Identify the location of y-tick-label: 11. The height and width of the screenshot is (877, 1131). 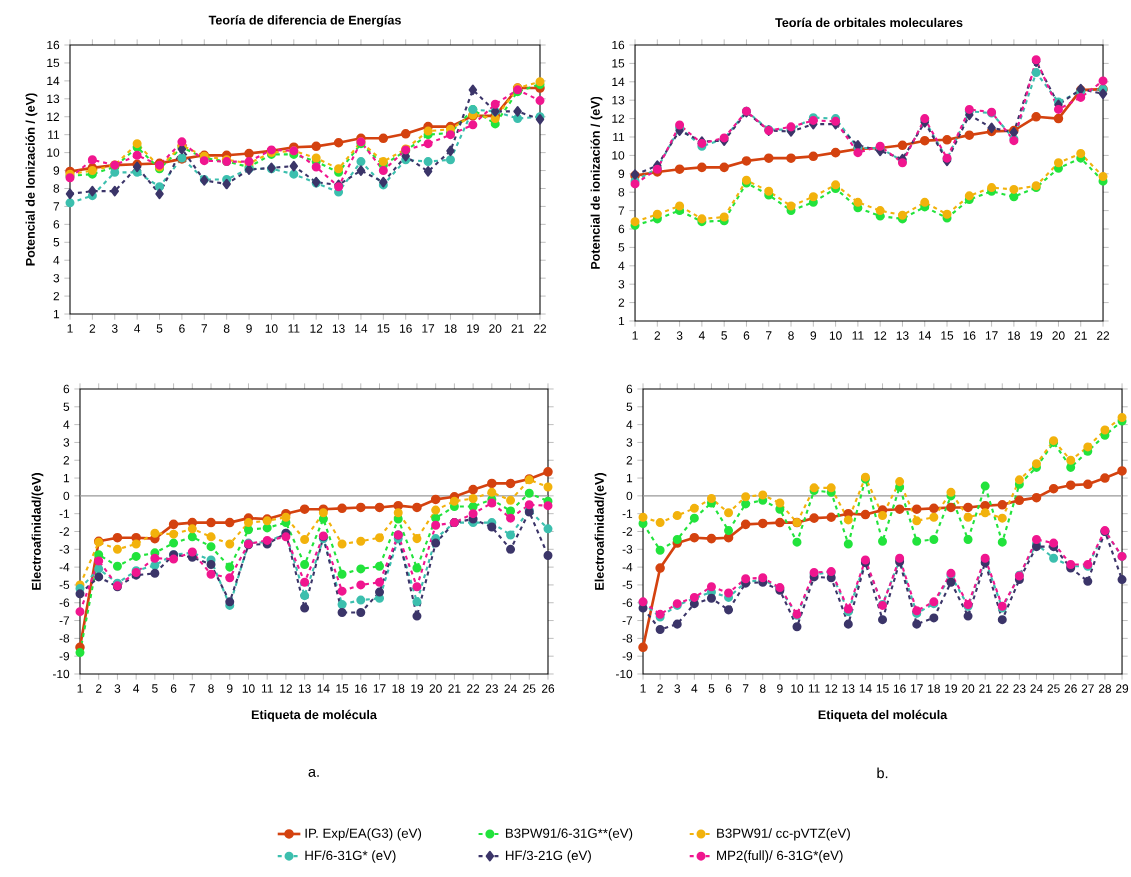
(619, 137).